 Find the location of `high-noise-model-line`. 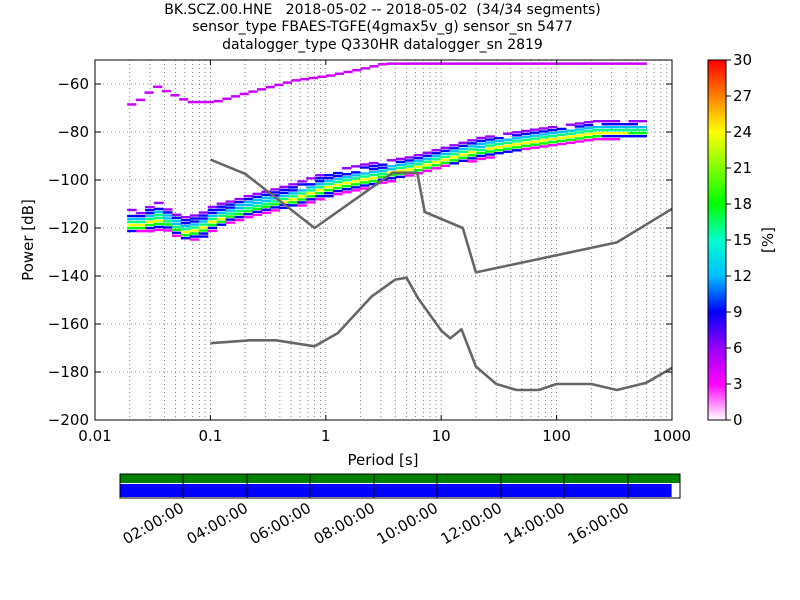

high-noise-model-line is located at coordinates (441, 216).